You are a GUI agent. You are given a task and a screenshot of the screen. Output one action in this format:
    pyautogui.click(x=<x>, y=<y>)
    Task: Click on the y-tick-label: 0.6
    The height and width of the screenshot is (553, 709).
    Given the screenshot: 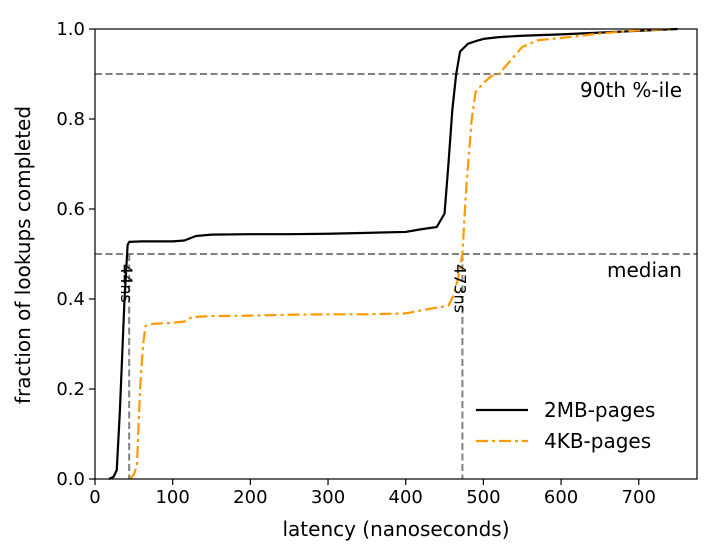 What is the action you would take?
    pyautogui.click(x=70, y=209)
    